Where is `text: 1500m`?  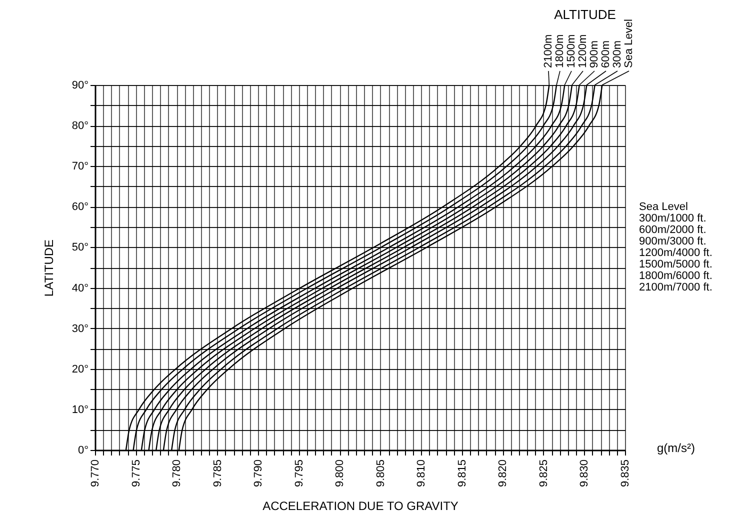
text: 1500m is located at coordinates (572, 51).